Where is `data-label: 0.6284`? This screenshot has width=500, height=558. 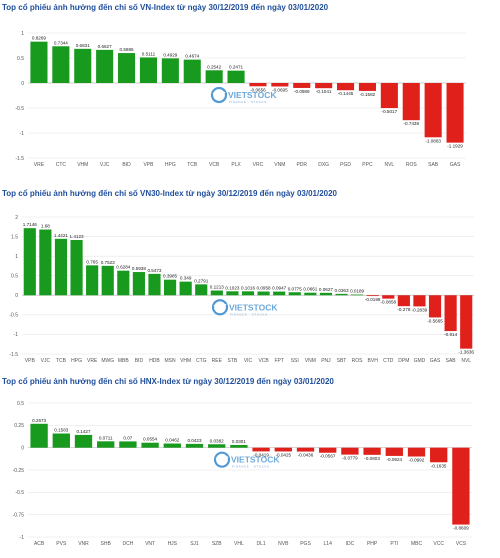 data-label: 0.6284 is located at coordinates (123, 267).